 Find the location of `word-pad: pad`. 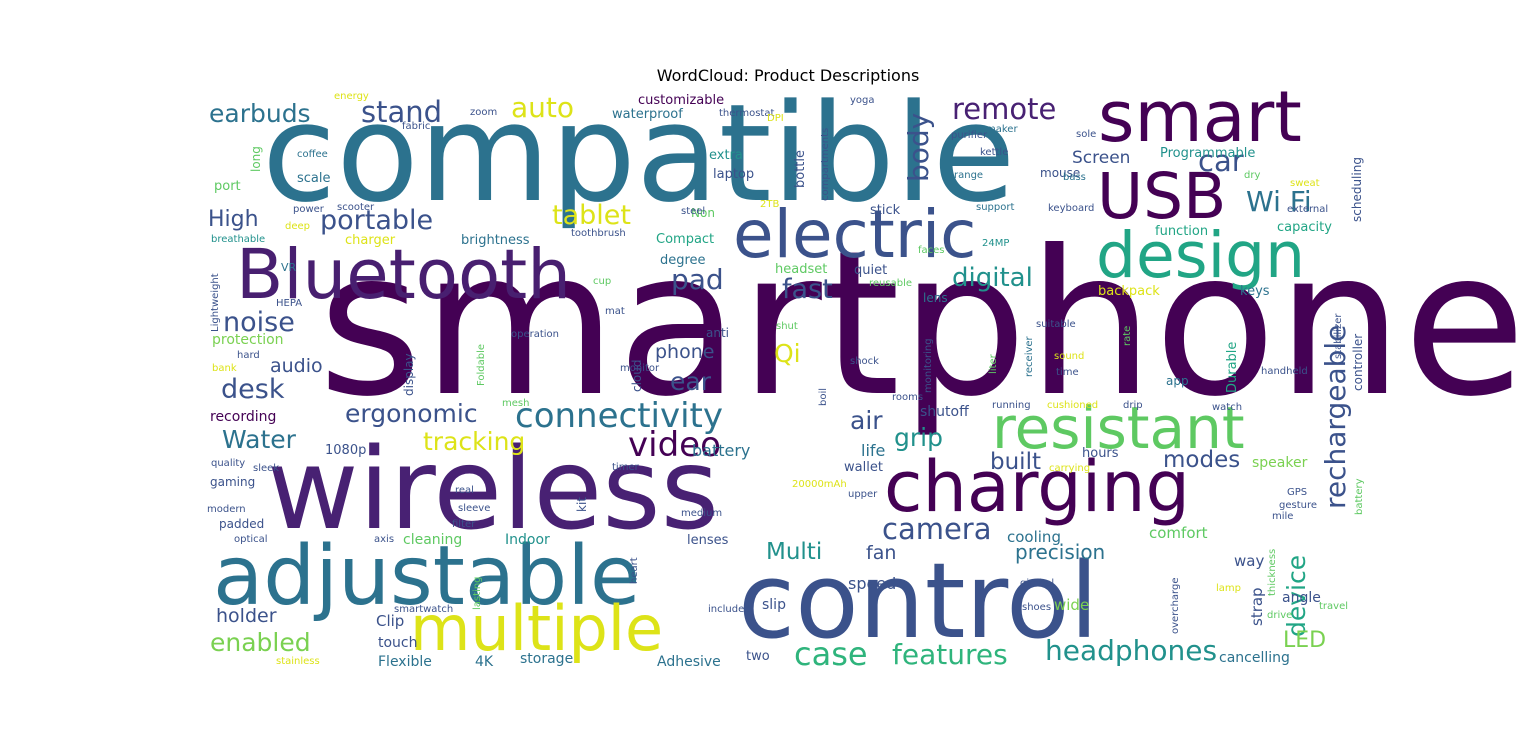

word-pad: pad is located at coordinates (697, 279).